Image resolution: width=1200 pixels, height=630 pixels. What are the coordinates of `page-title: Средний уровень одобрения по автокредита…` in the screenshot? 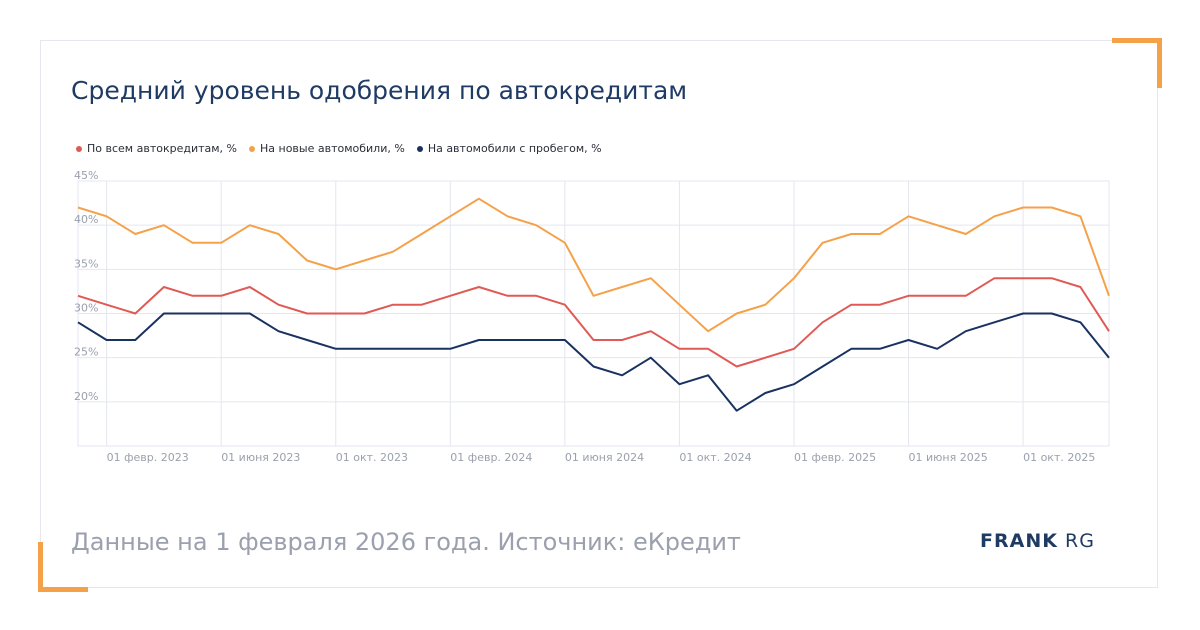 It's located at (379, 90).